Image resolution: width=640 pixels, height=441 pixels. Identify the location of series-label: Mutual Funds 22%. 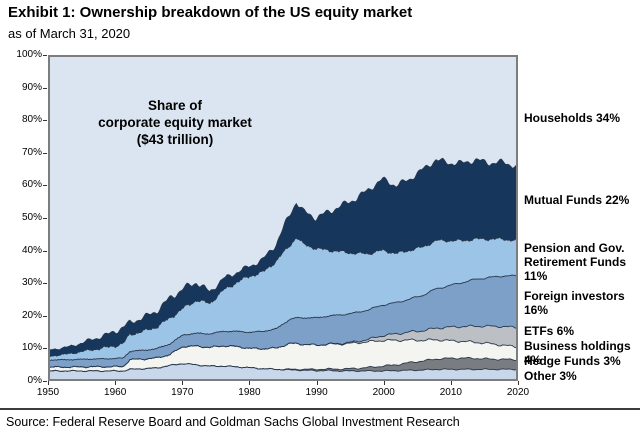
(577, 200).